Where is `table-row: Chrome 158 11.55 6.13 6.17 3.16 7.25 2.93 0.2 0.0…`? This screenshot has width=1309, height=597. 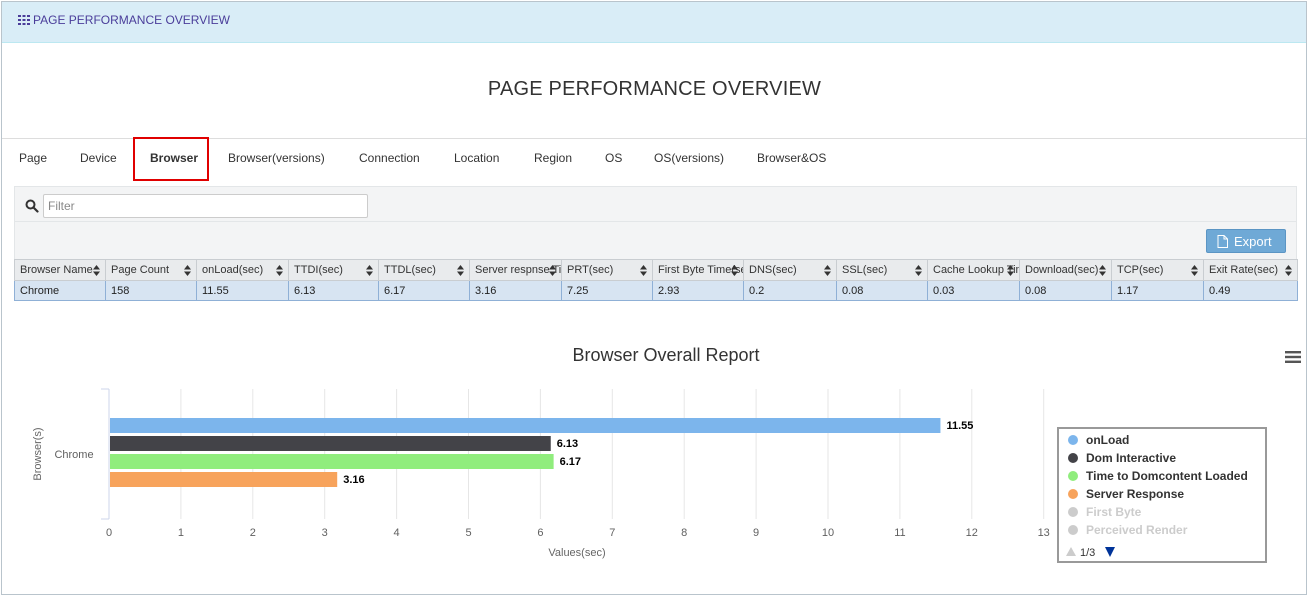 table-row: Chrome 158 11.55 6.13 6.17 3.16 7.25 2.93 0.2 0.0… is located at coordinates (656, 290).